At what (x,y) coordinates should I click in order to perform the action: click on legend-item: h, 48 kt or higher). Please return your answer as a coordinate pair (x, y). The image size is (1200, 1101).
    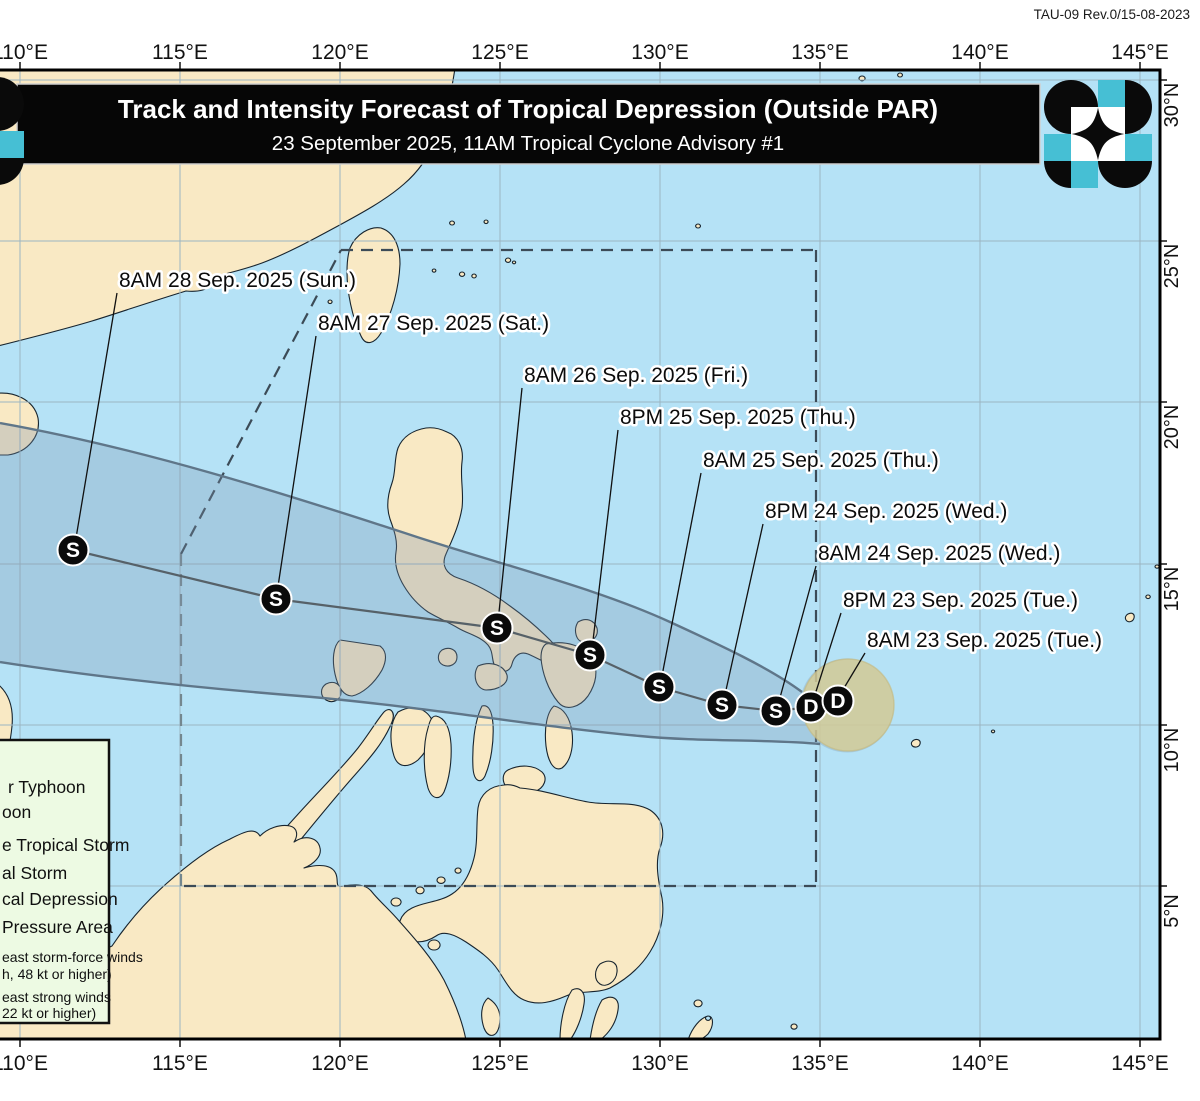
    Looking at the image, I should click on (57, 974).